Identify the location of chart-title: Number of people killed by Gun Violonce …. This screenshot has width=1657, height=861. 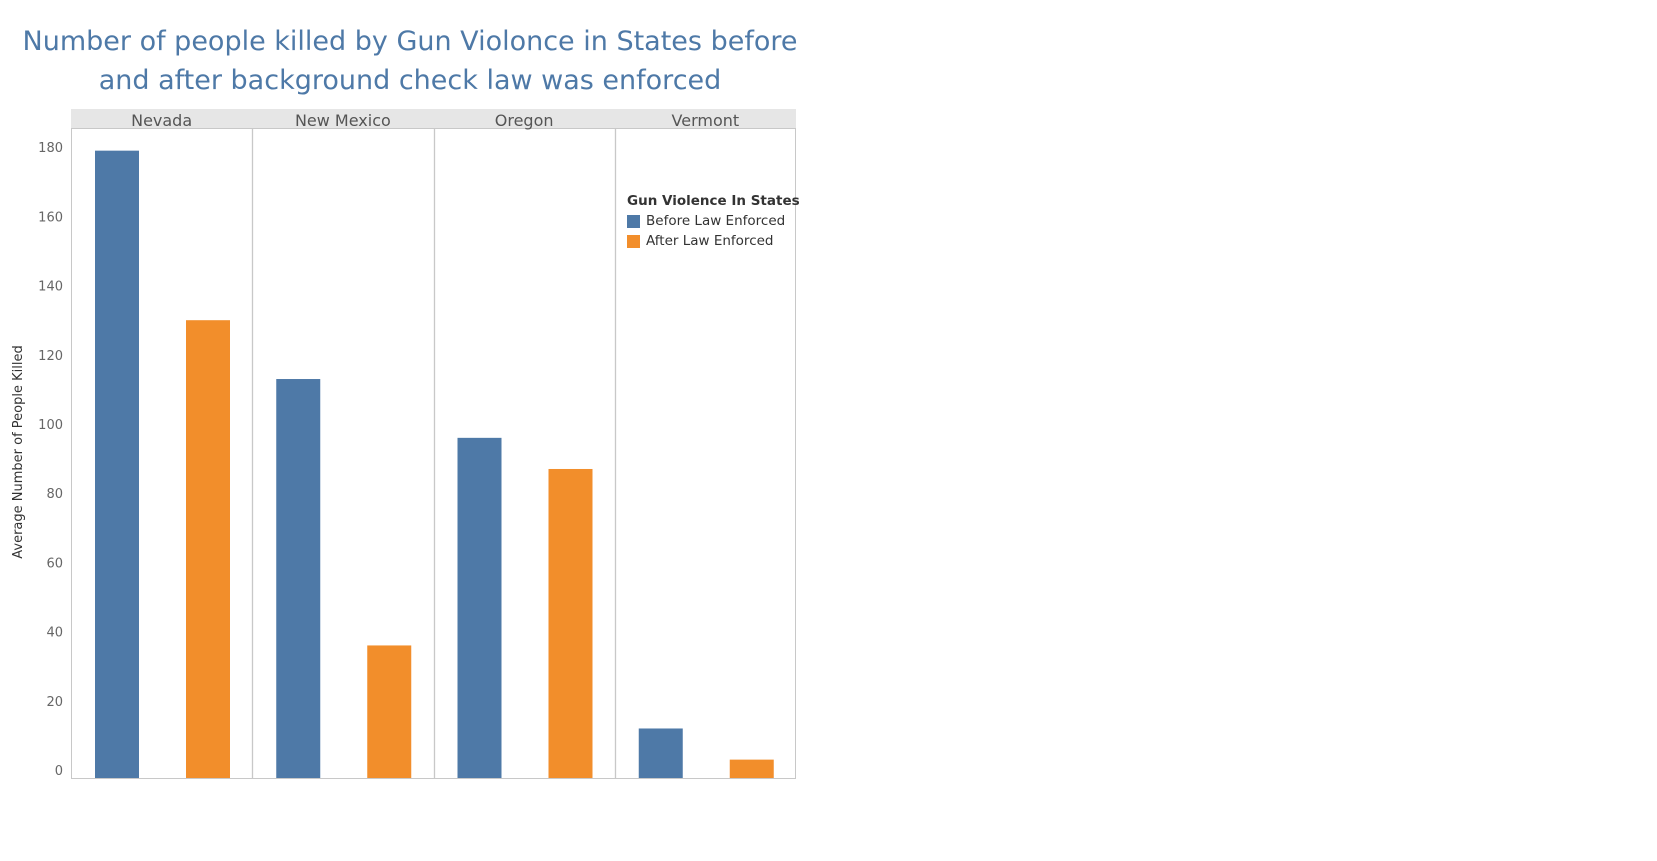
(410, 61).